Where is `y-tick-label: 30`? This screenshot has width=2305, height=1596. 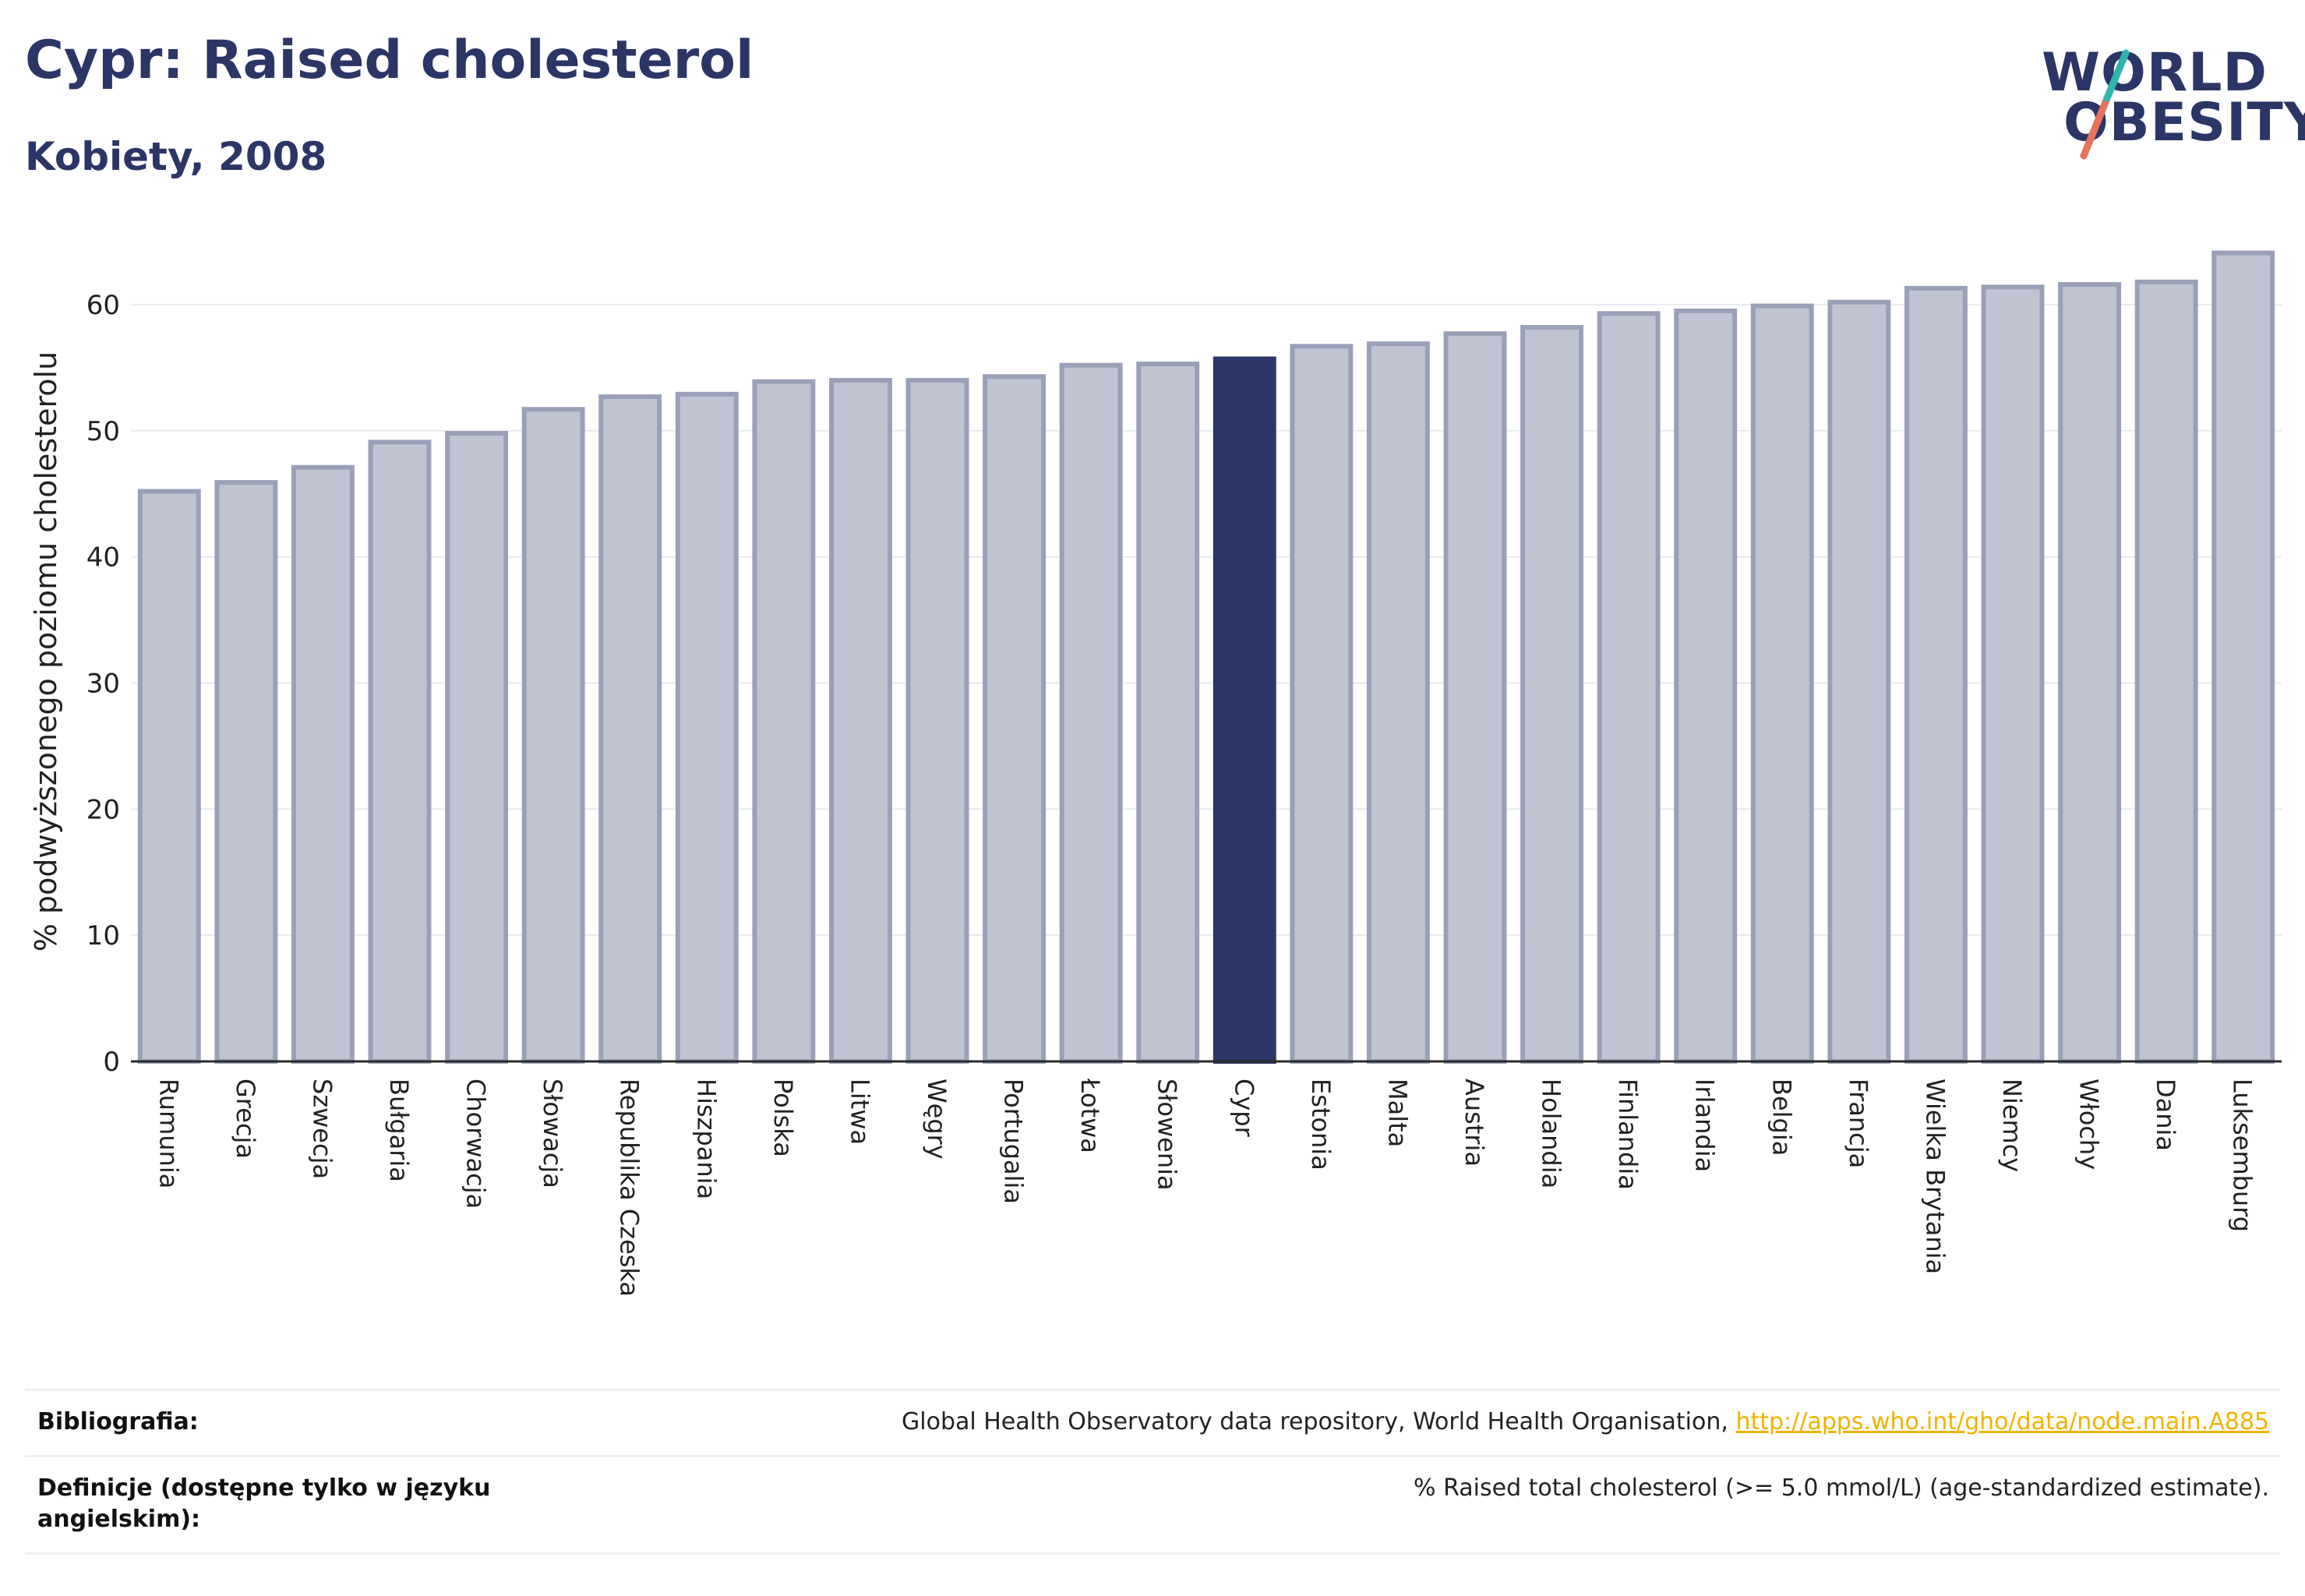 y-tick-label: 30 is located at coordinates (103, 683).